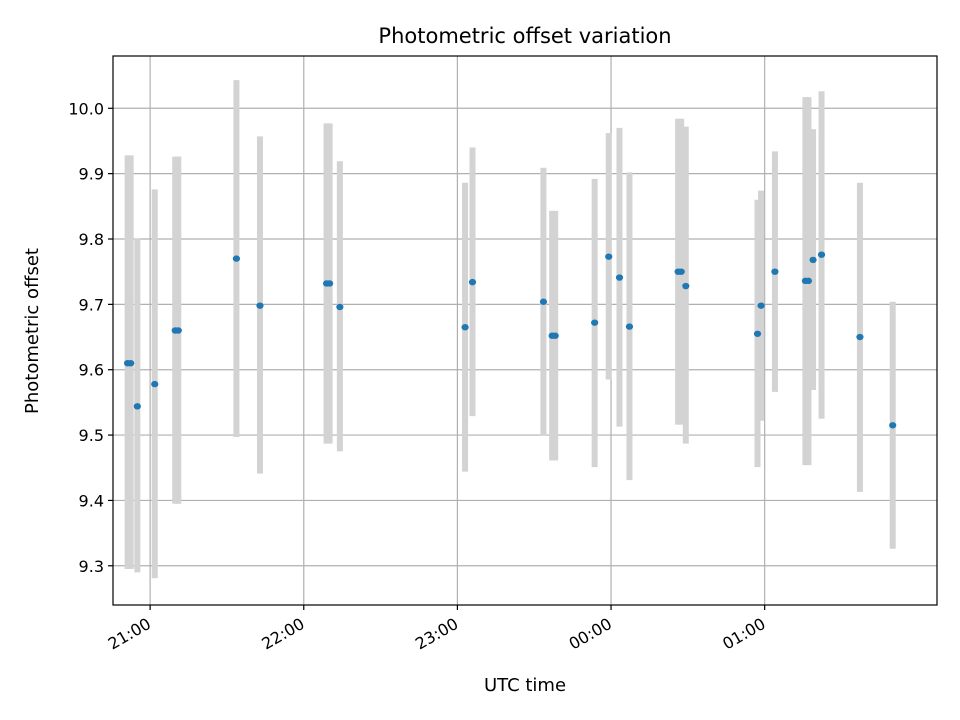 The height and width of the screenshot is (720, 960). What do you see at coordinates (86, 108) in the screenshot?
I see `y-tick-label: 10.0` at bounding box center [86, 108].